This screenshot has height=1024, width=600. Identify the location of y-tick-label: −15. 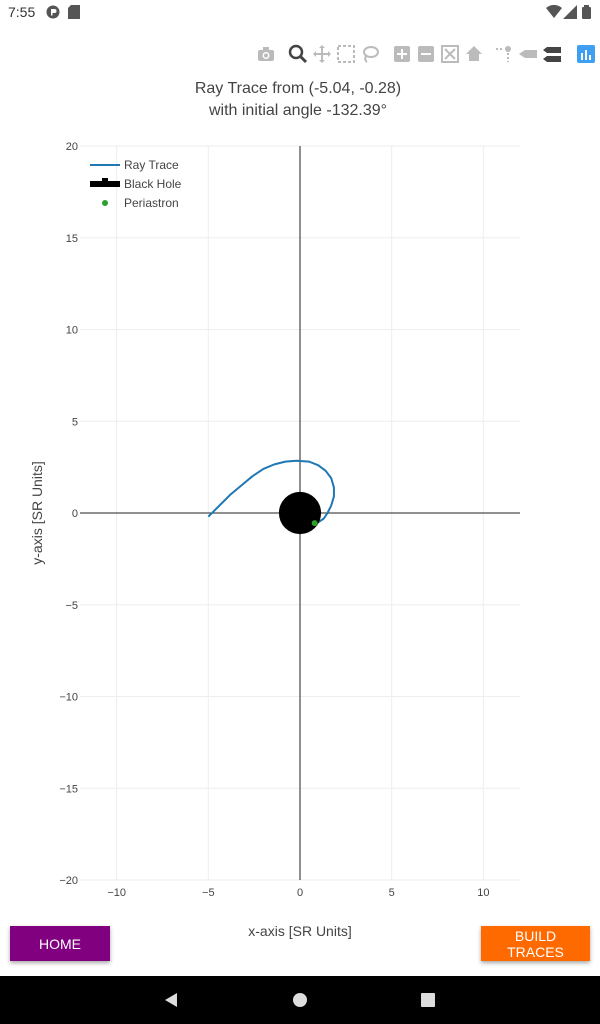
(68, 789).